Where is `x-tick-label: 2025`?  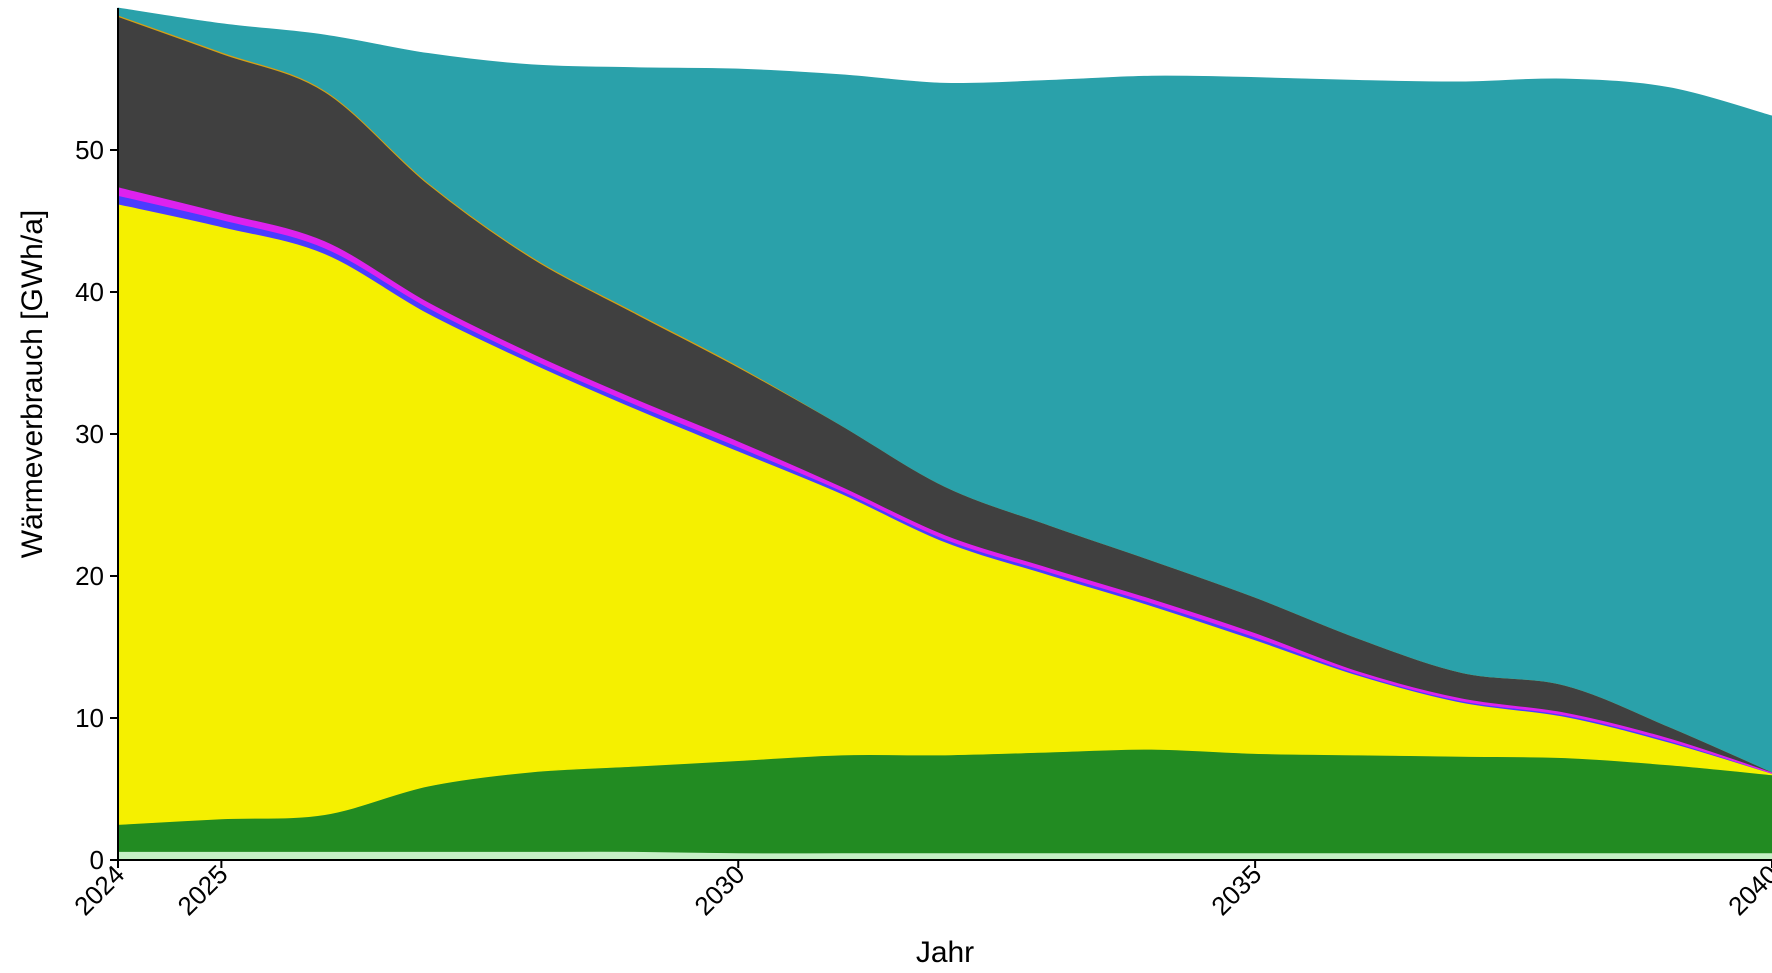
x-tick-label: 2025 is located at coordinates (203, 890).